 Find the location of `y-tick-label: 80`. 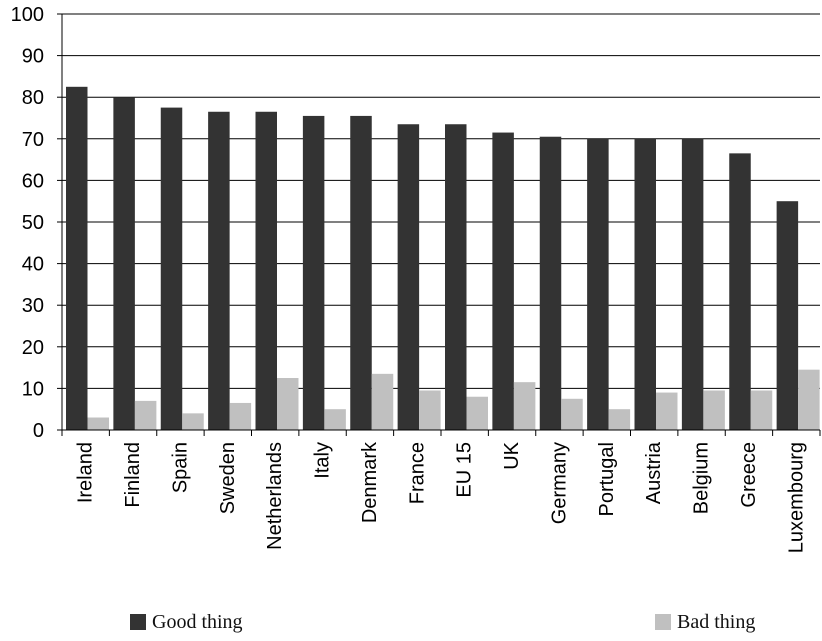

y-tick-label: 80 is located at coordinates (33, 98).